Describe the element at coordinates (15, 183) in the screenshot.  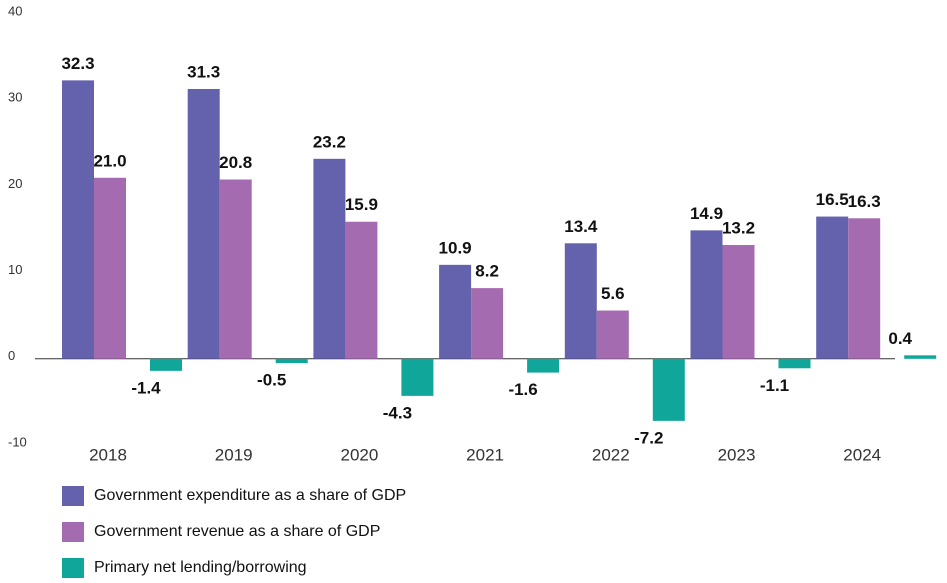
I see `y-tick-label: 20` at that location.